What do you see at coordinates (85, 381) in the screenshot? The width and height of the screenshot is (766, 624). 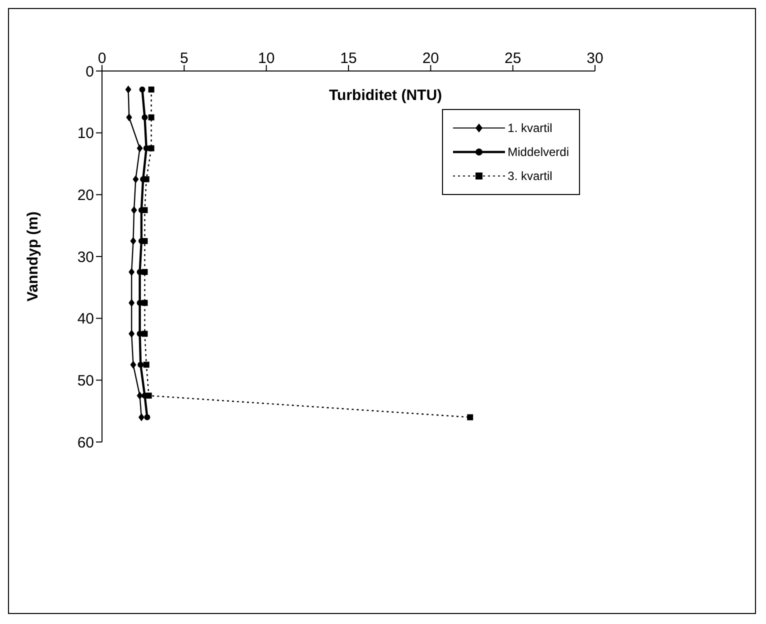 I see `y-tick-label: 50` at bounding box center [85, 381].